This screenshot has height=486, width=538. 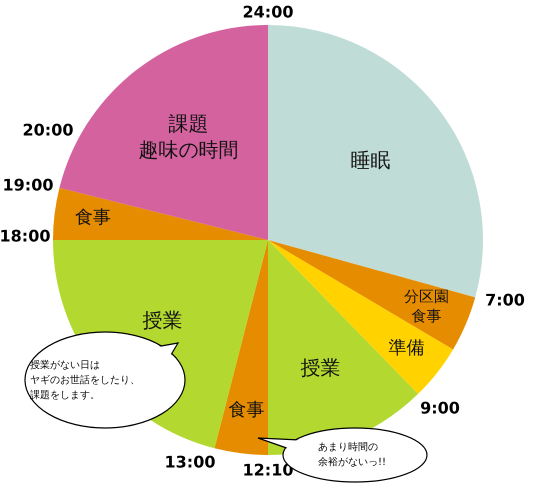 What do you see at coordinates (85, 380) in the screenshot?
I see `text: 授業がない日はヤギのお世話をしたり、課題をします。` at bounding box center [85, 380].